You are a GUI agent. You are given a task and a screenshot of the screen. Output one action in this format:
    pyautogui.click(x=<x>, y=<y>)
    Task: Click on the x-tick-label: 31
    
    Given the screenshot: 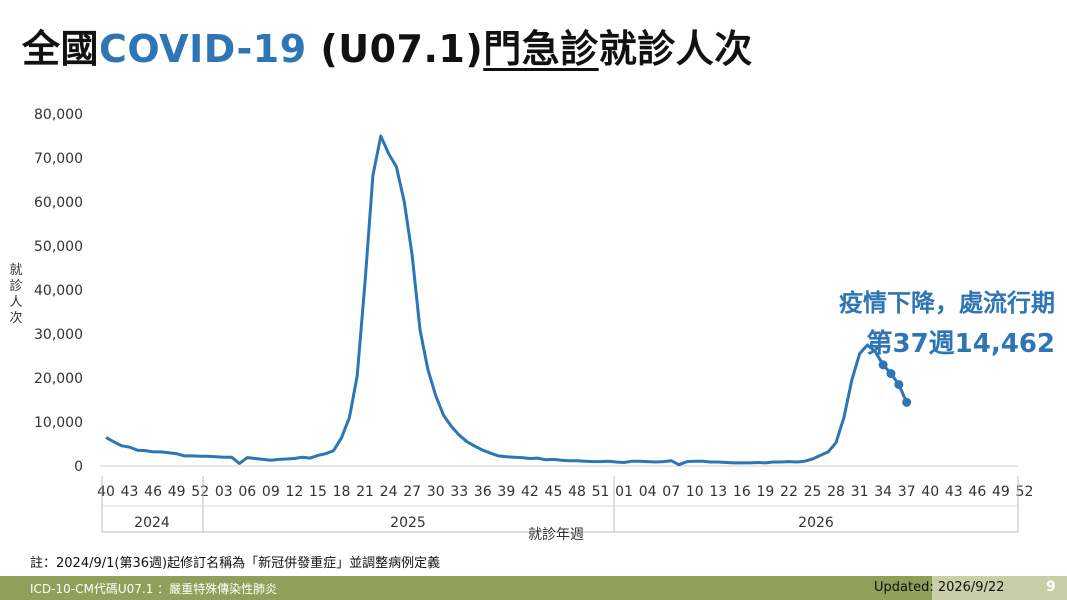 What is the action you would take?
    pyautogui.click(x=860, y=492)
    